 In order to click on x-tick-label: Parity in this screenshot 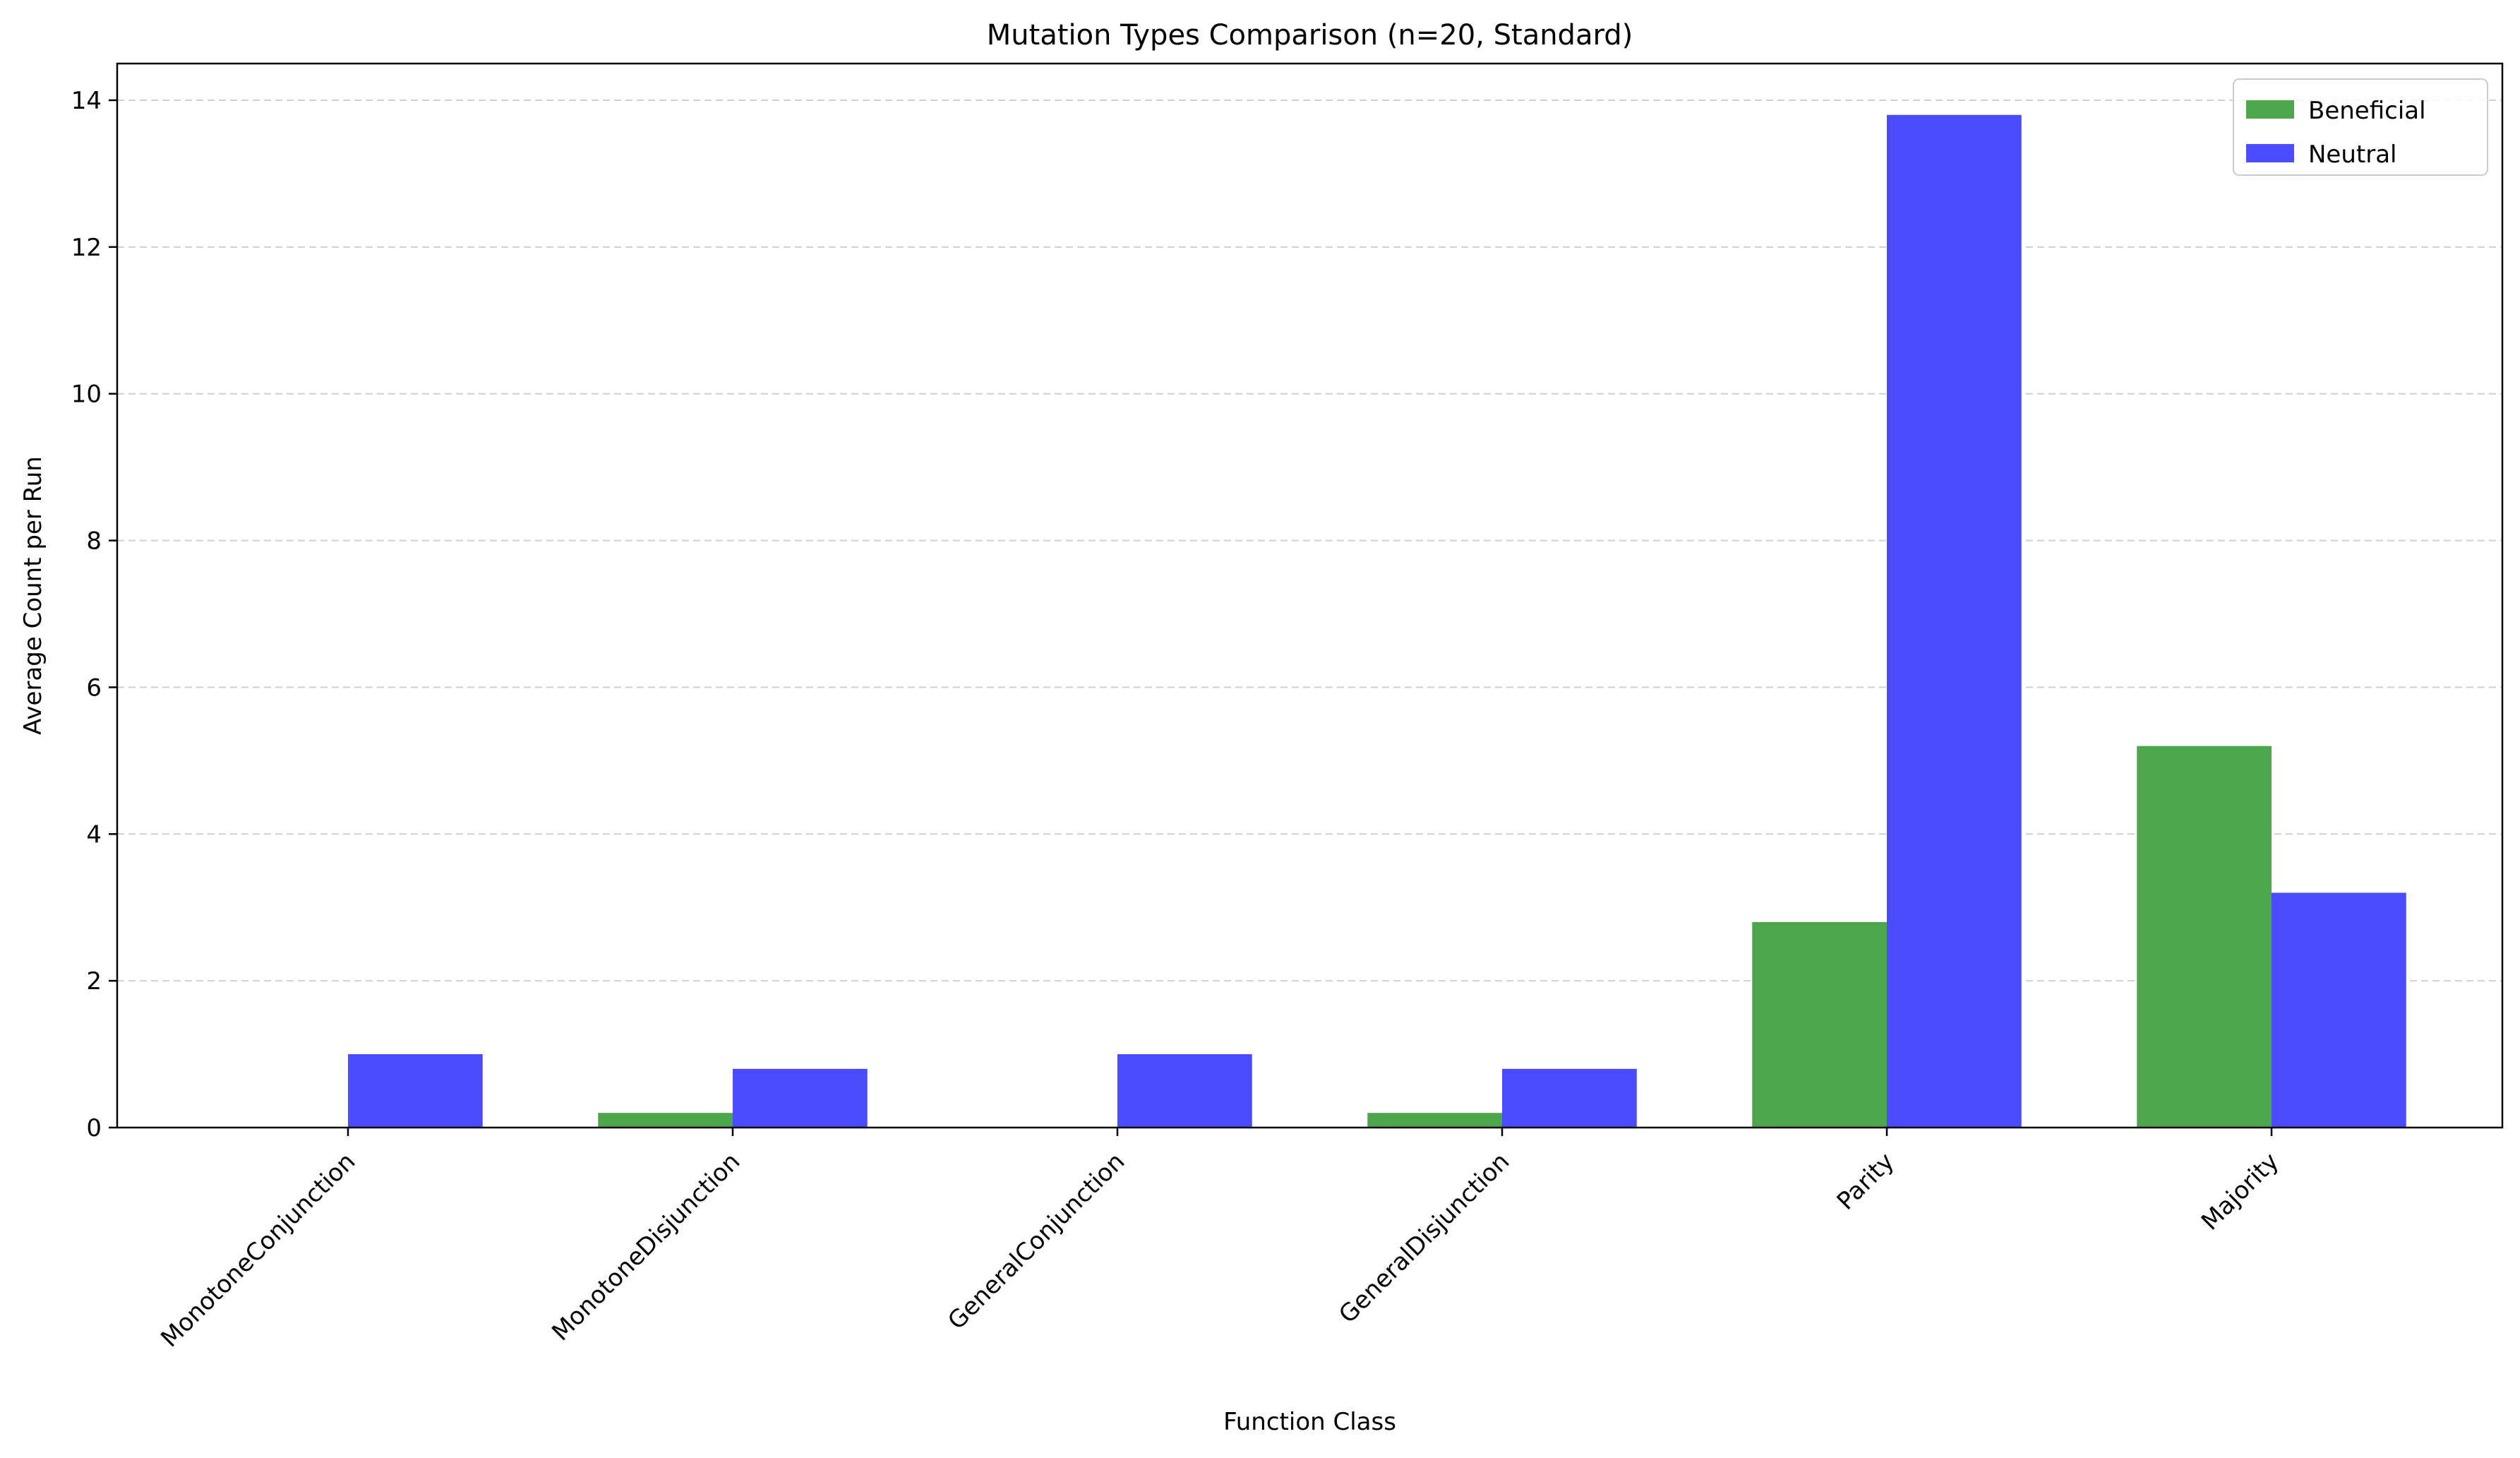, I will do `click(1866, 1181)`.